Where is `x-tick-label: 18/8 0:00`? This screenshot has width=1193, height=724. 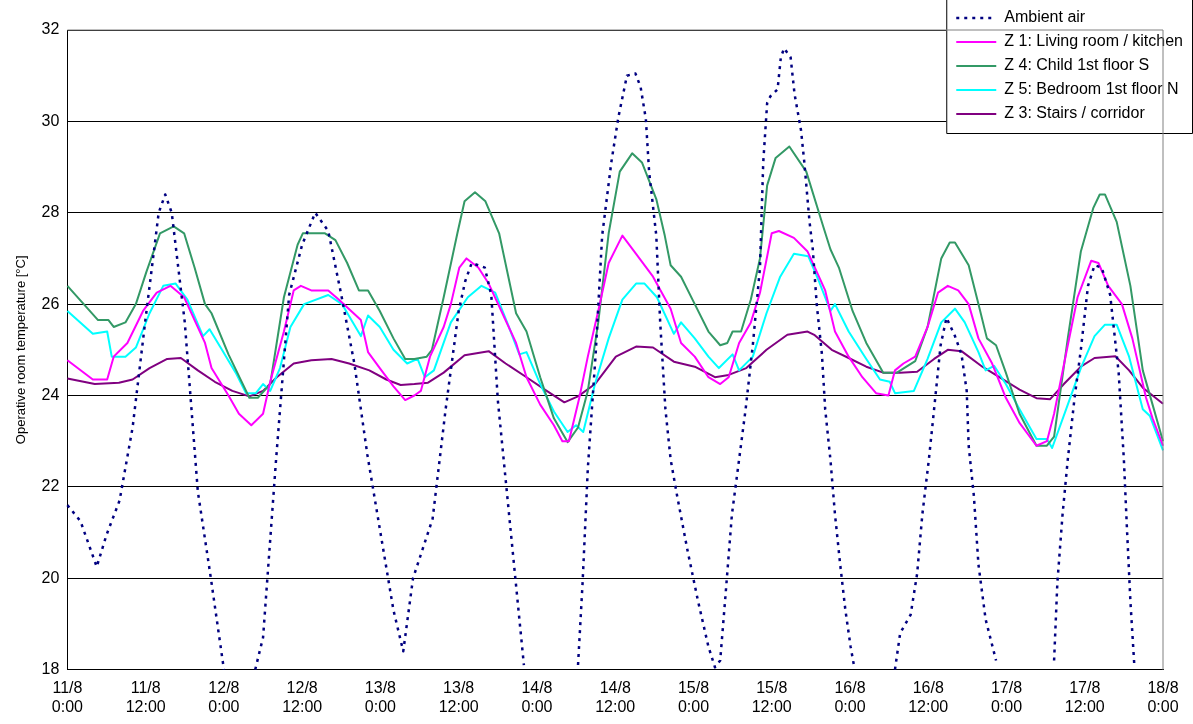 x-tick-label: 18/8 0:00 is located at coordinates (1163, 696).